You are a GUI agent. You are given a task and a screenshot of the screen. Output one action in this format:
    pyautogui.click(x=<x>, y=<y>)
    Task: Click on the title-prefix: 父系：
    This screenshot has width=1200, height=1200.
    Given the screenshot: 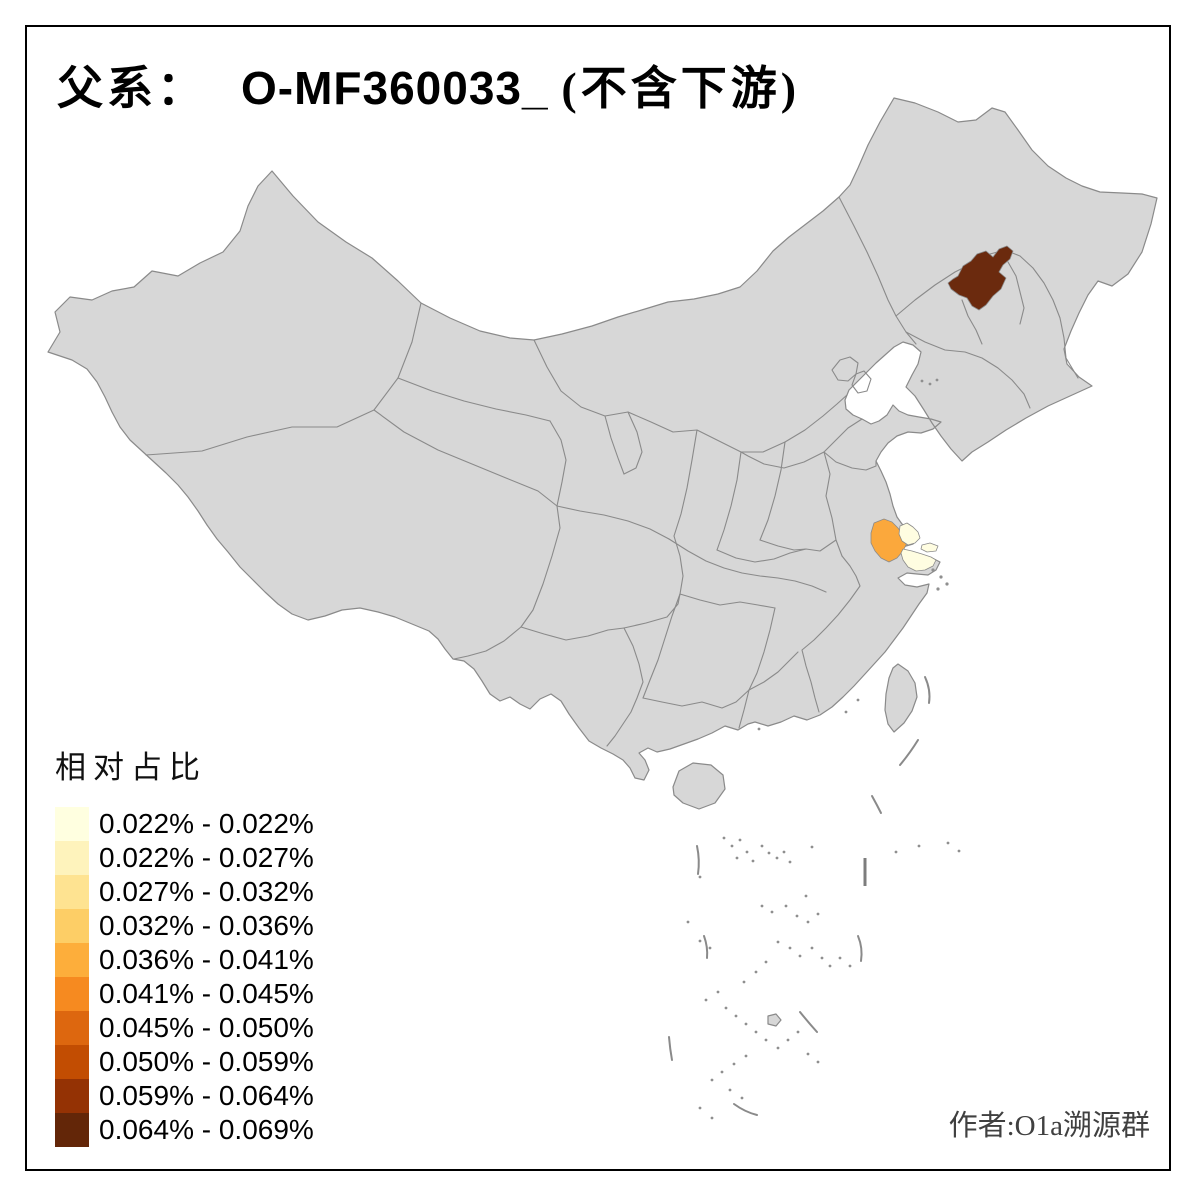 What is the action you would take?
    pyautogui.click(x=132, y=88)
    